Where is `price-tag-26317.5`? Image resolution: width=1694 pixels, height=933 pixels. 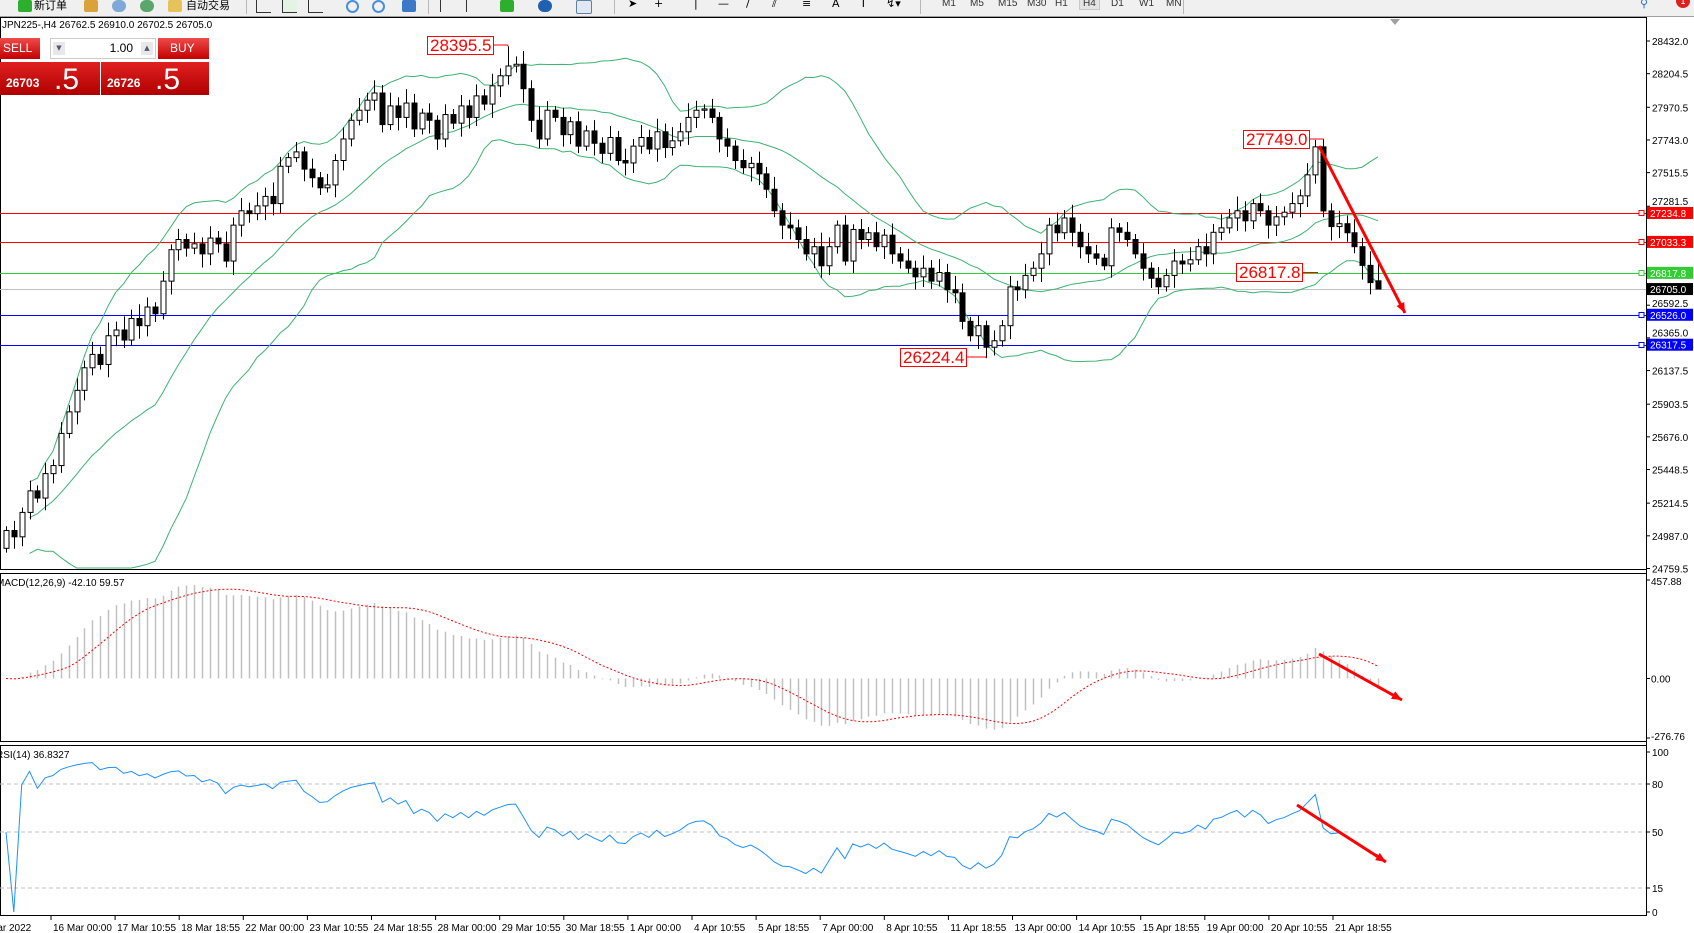
price-tag-26317.5 is located at coordinates (1670, 344).